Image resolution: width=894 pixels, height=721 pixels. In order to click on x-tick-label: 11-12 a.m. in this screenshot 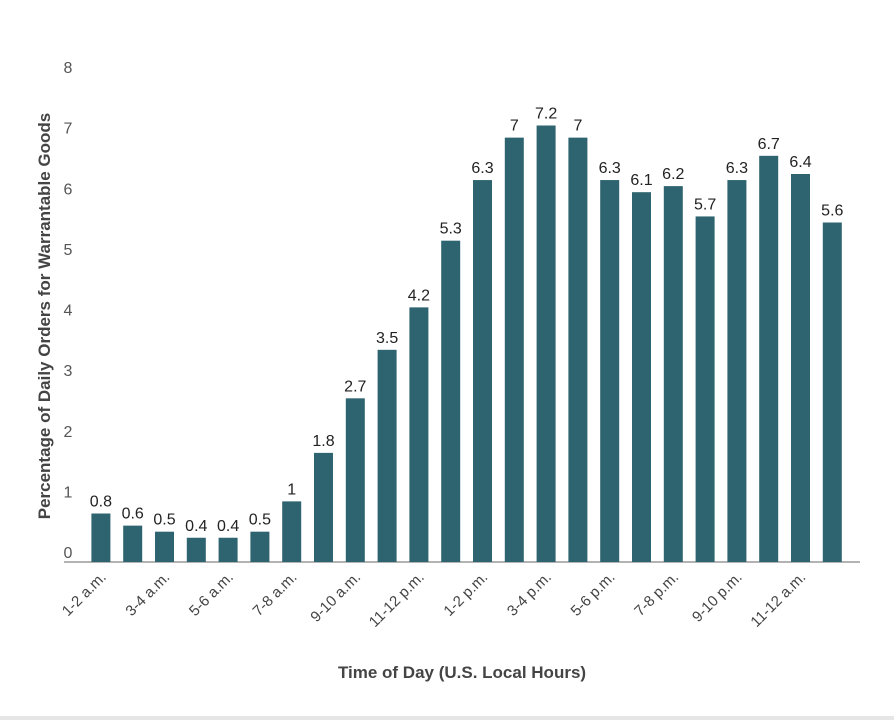, I will do `click(778, 600)`.